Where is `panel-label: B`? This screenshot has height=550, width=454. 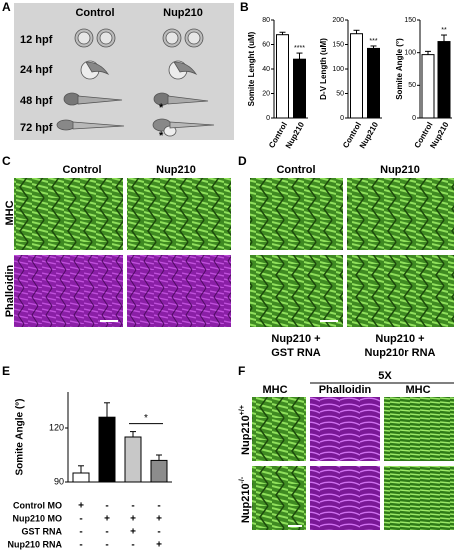 panel-label: B is located at coordinates (244, 7).